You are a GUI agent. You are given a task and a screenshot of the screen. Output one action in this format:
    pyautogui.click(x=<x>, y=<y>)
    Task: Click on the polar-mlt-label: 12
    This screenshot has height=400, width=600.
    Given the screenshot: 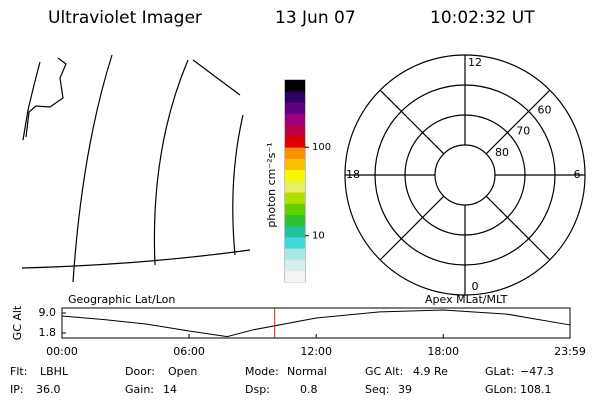 What is the action you would take?
    pyautogui.click(x=475, y=62)
    